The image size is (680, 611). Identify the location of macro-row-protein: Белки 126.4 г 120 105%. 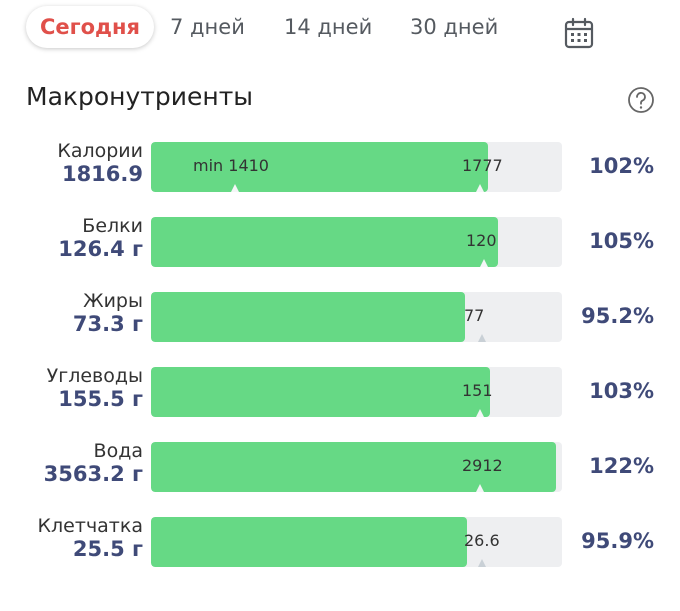
(340, 242).